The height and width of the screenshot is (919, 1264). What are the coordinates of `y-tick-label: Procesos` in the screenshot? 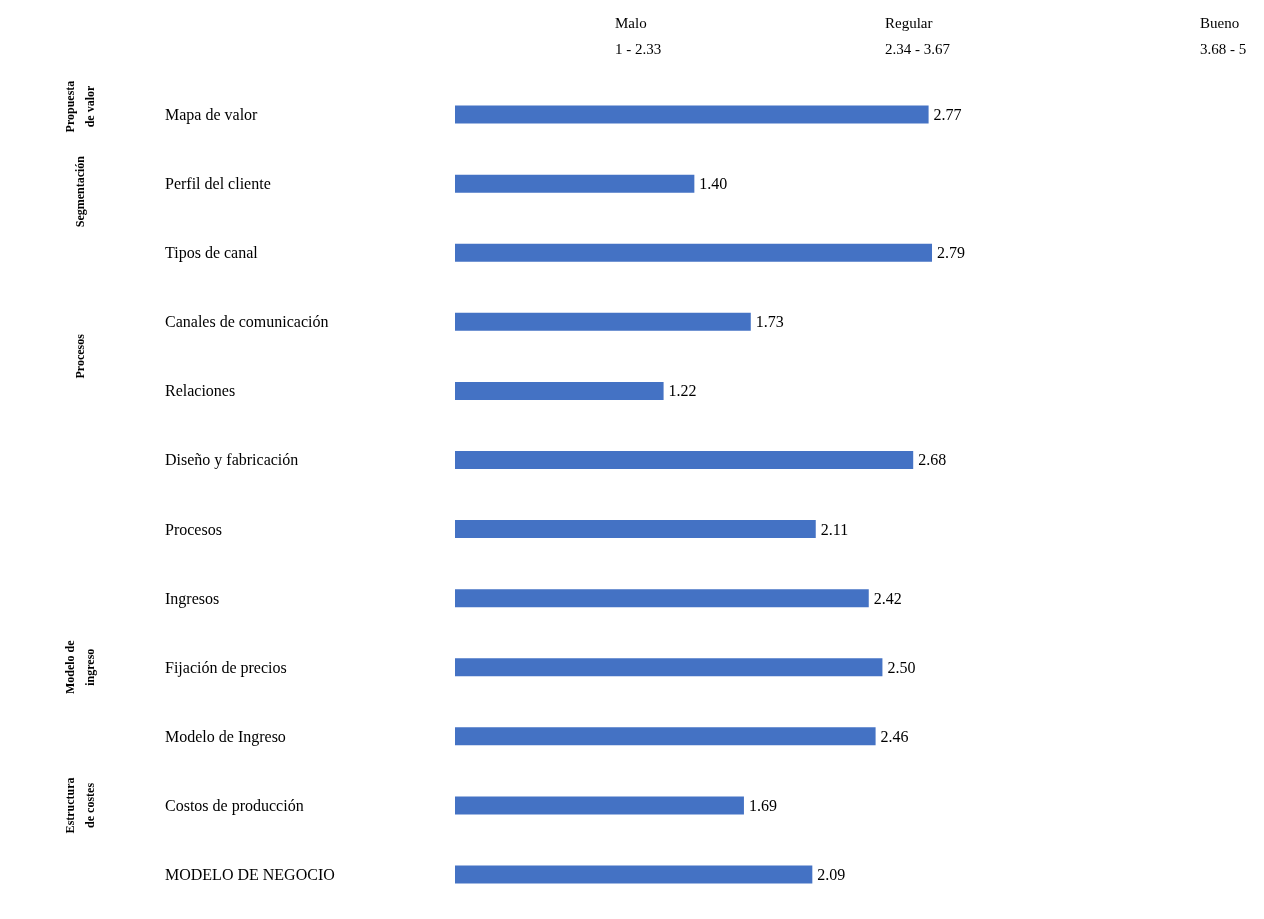 It's located at (193, 529).